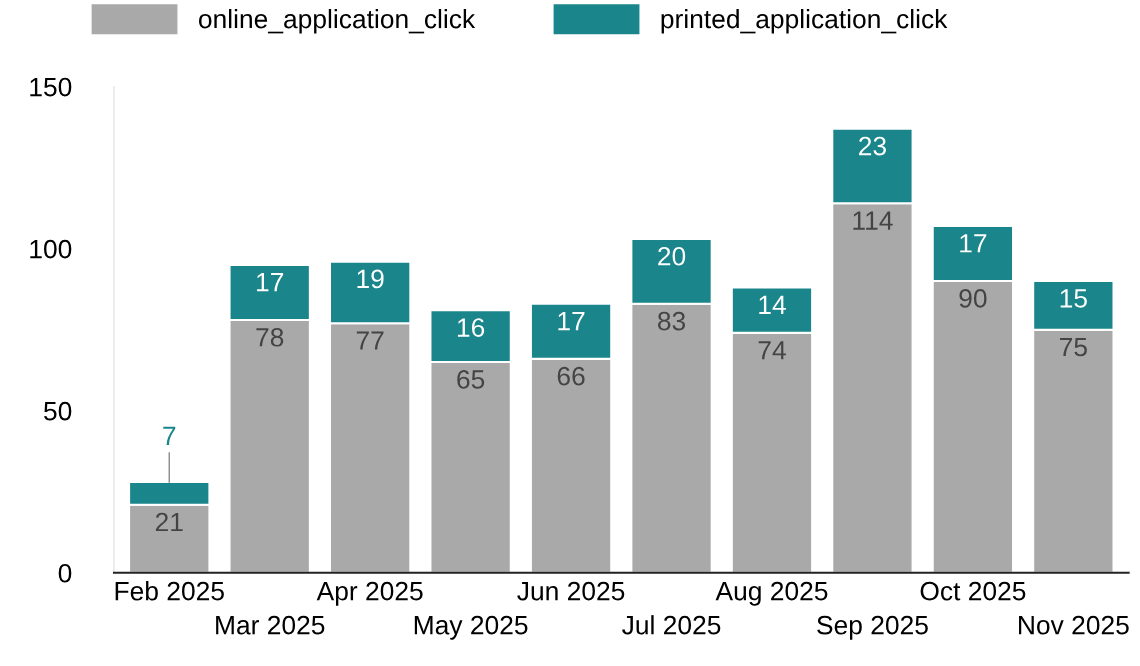  I want to click on x-tick-label: Jun 2025, so click(571, 591).